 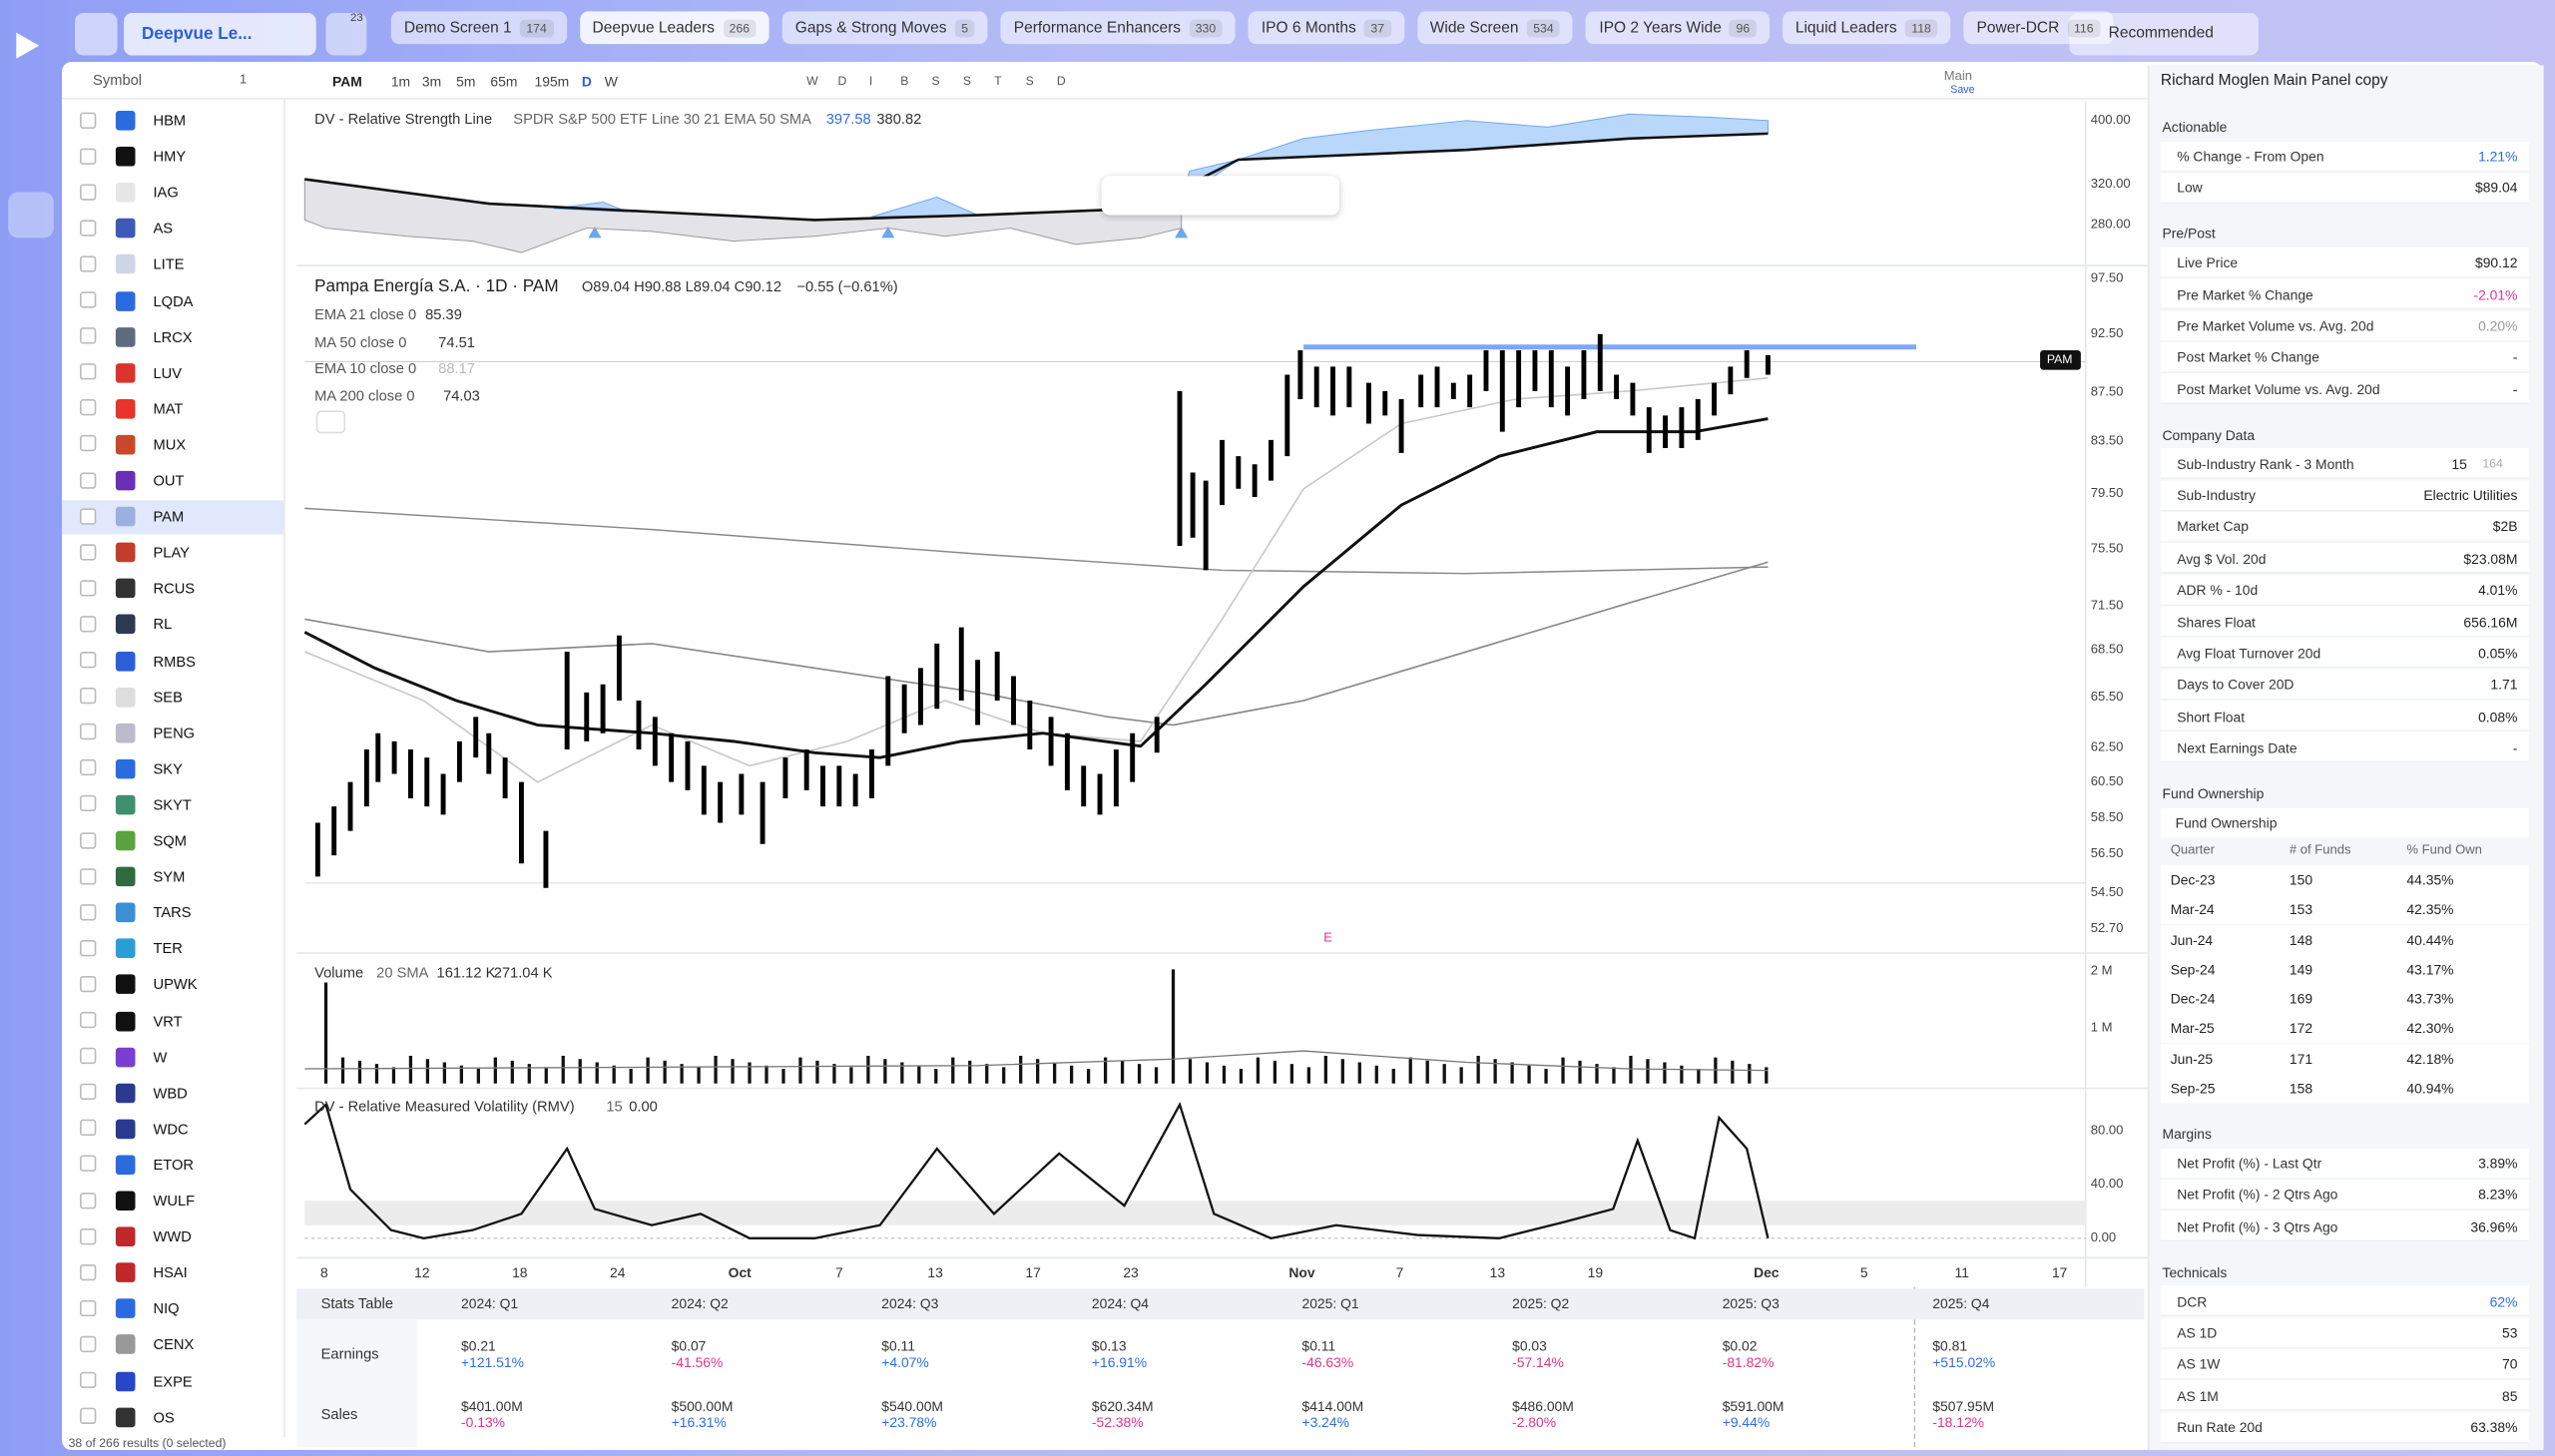 I want to click on symbol: LQDA, so click(x=173, y=300).